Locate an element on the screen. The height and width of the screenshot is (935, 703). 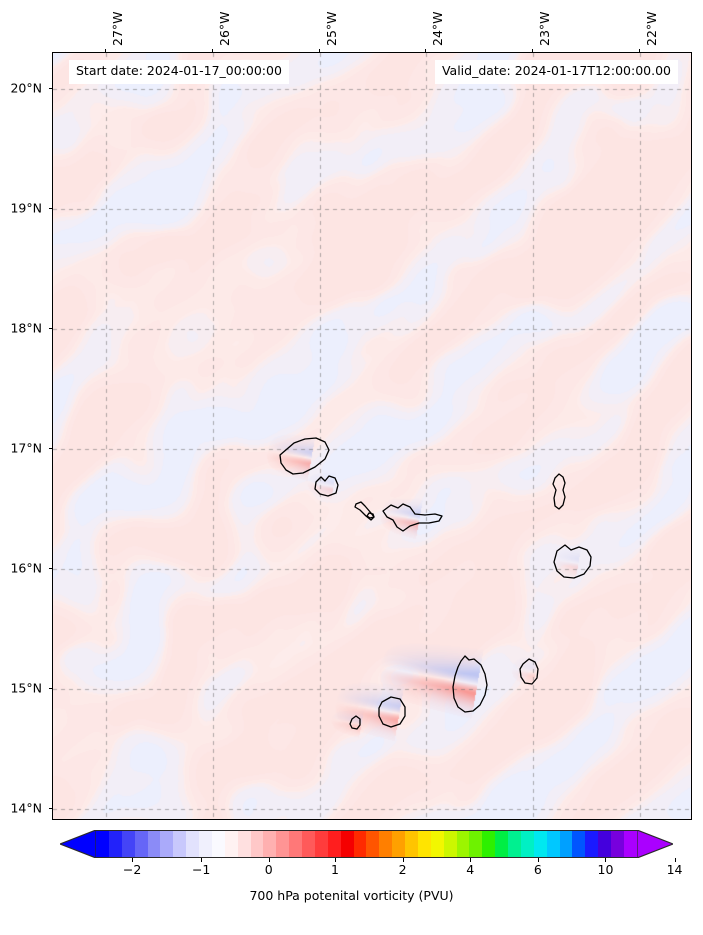
latitude-tick-label: 15°N is located at coordinates (26, 688).